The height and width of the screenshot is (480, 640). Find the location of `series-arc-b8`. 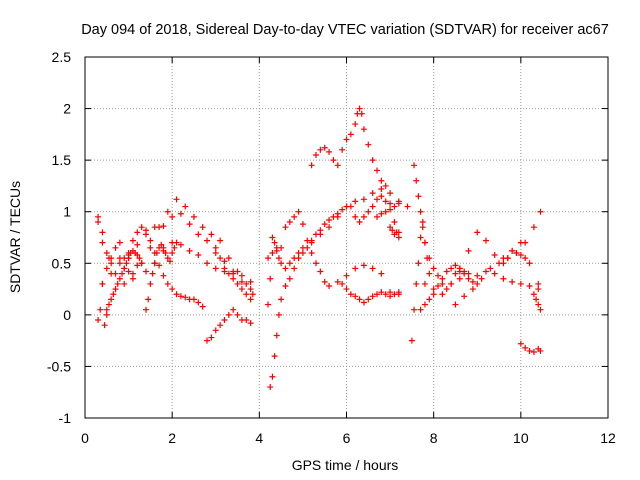

series-arc-b8 is located at coordinates (394, 232).